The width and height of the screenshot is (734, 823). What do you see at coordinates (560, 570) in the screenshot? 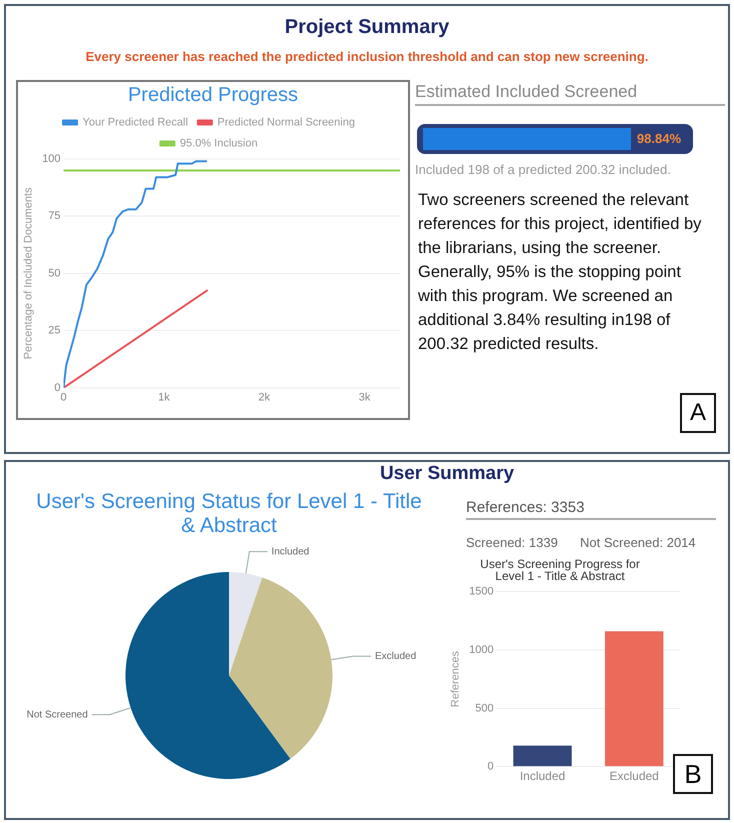
I see `chart-title: User's Screening Progress for Level 1 - Title & Abstract` at bounding box center [560, 570].